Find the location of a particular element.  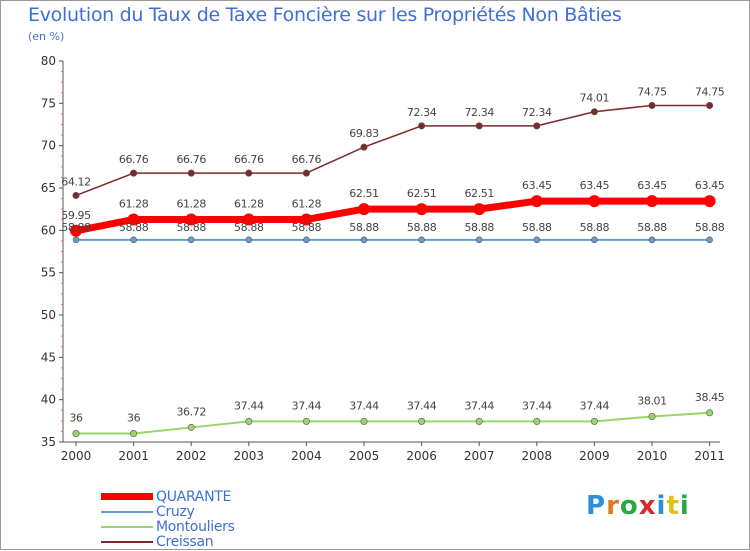

x-tick-label: 2005 is located at coordinates (364, 456).